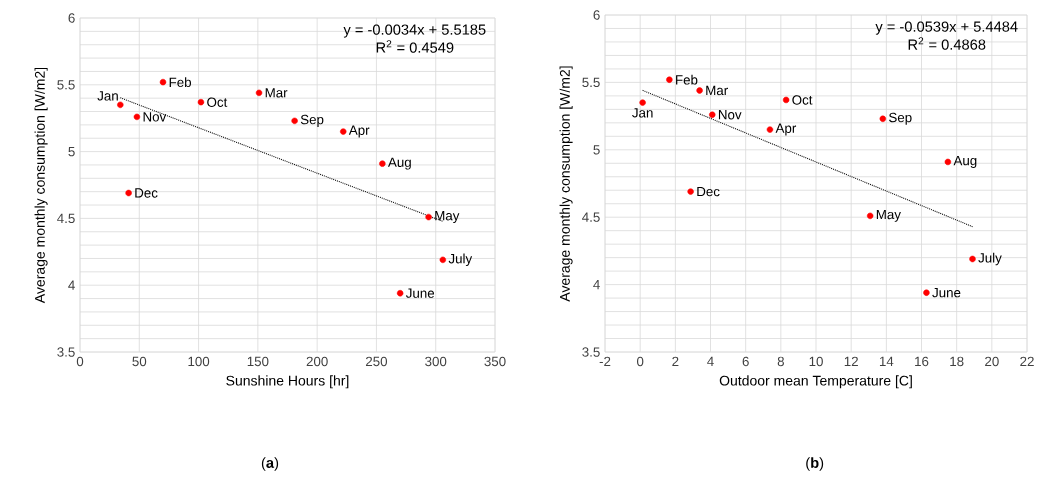 The height and width of the screenshot is (492, 1055). What do you see at coordinates (287, 382) in the screenshot?
I see `x-axis-title: Sunshine Hours [hr]` at bounding box center [287, 382].